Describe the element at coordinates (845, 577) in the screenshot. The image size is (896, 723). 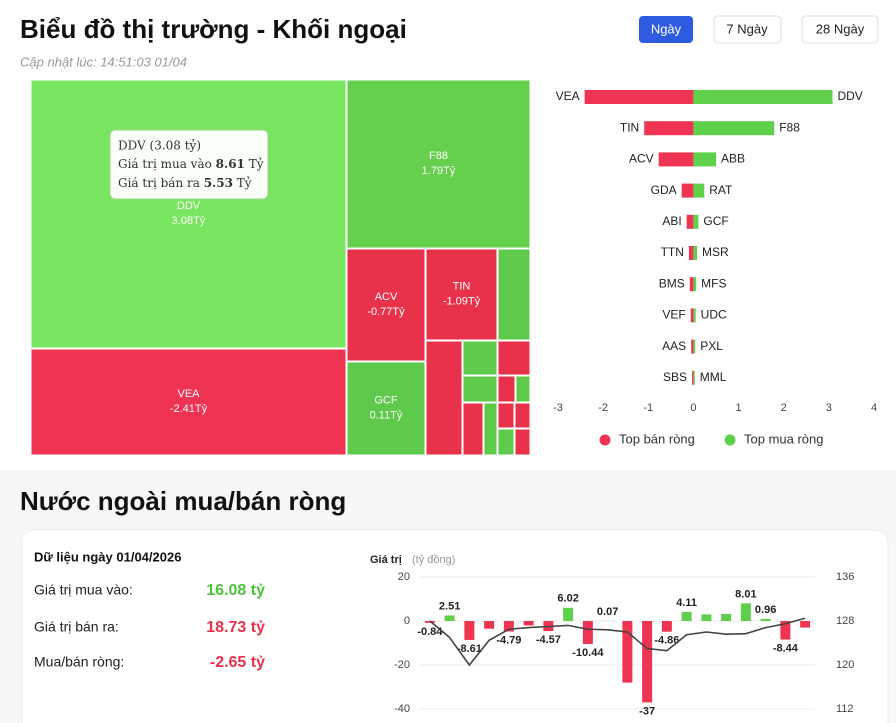
I see `y2-tick-label: 136` at that location.